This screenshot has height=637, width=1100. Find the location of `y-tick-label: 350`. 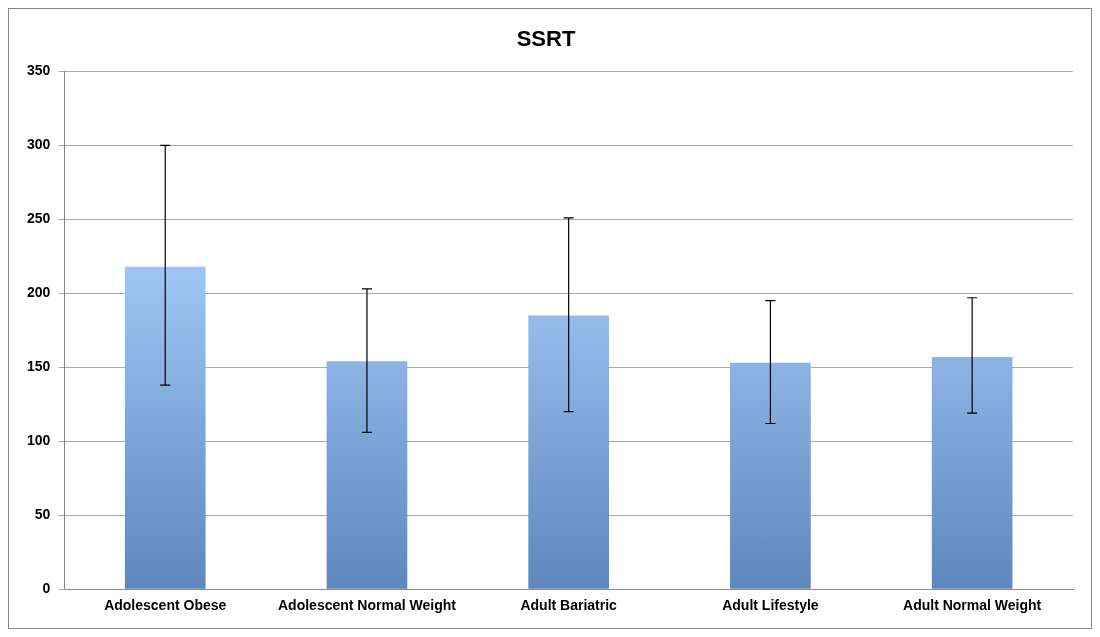

y-tick-label: 350 is located at coordinates (39, 70).